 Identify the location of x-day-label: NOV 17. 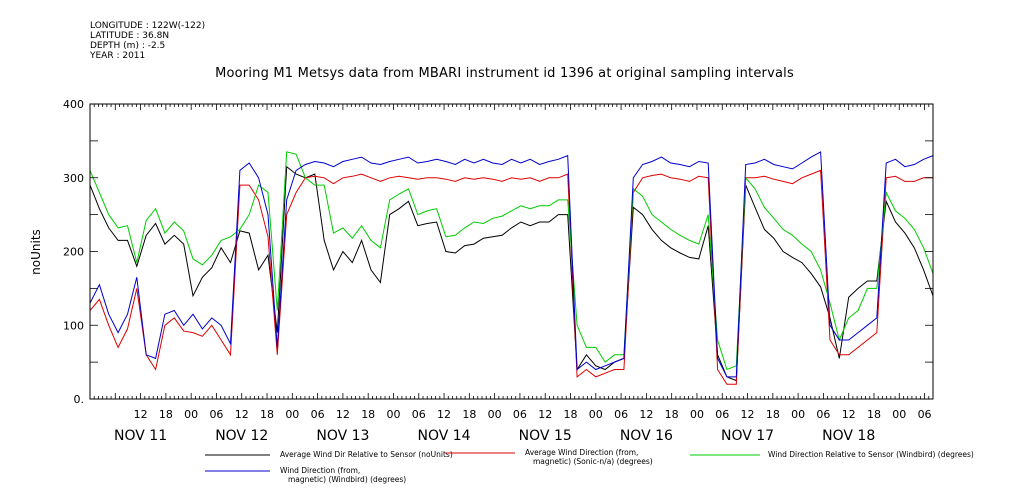
(747, 436).